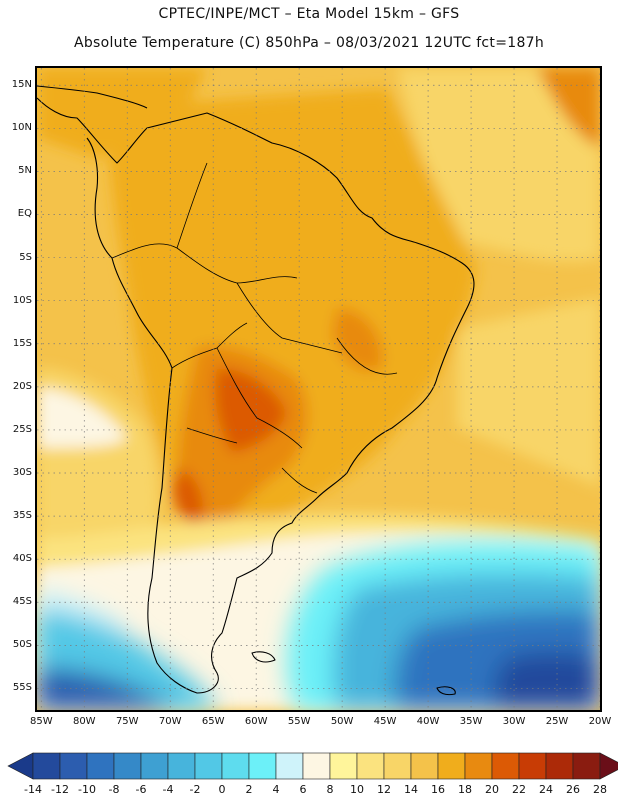 Image resolution: width=618 pixels, height=800 pixels. I want to click on latitude-tick-label: 5S, so click(25, 257).